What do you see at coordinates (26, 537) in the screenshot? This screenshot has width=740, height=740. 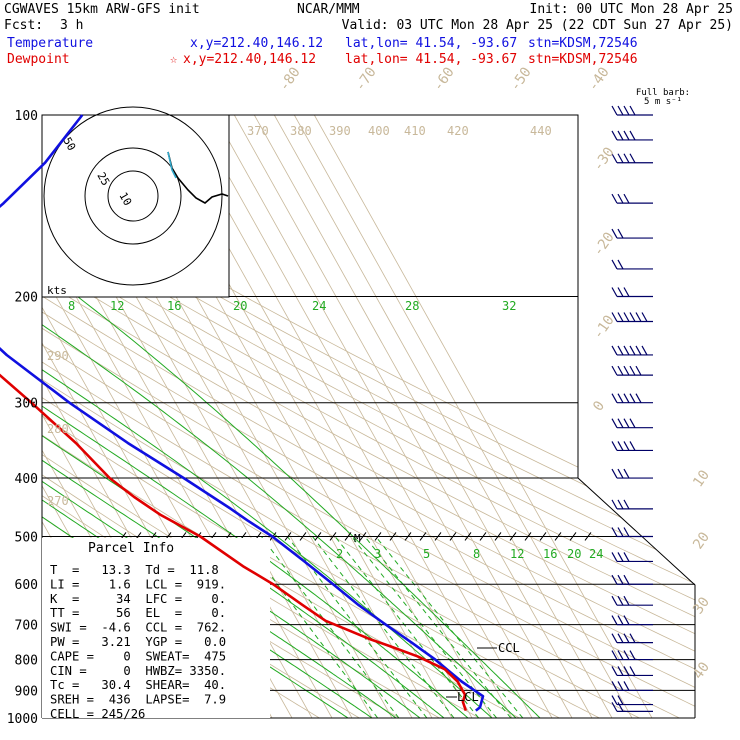 I see `pressure-label: 500` at bounding box center [26, 537].